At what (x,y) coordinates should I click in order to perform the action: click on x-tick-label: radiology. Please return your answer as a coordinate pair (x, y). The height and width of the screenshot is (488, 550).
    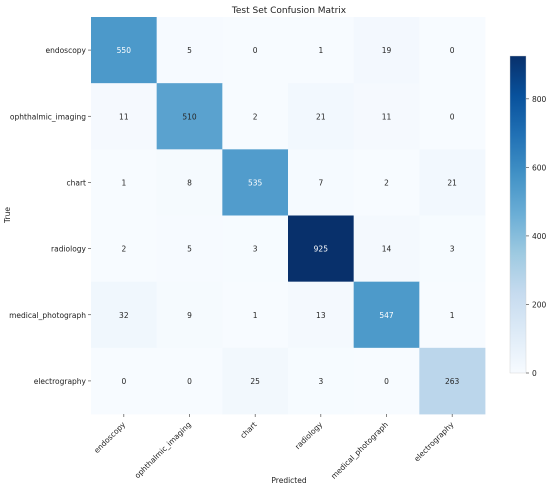
    Looking at the image, I should click on (308, 435).